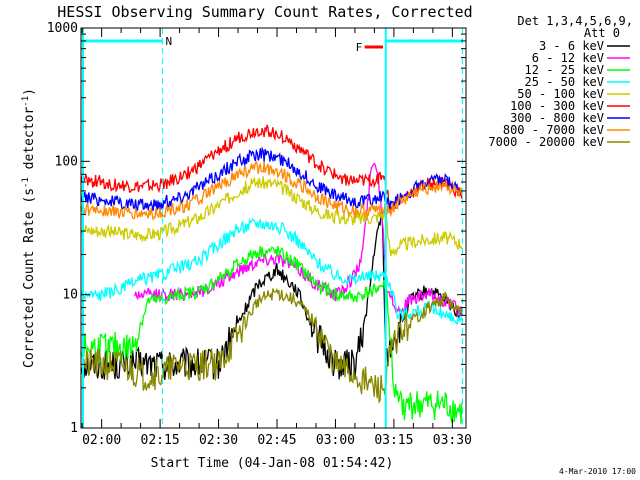 The height and width of the screenshot is (480, 640). What do you see at coordinates (564, 70) in the screenshot?
I see `legend-entry-label: 12 - 25 keV` at bounding box center [564, 70].